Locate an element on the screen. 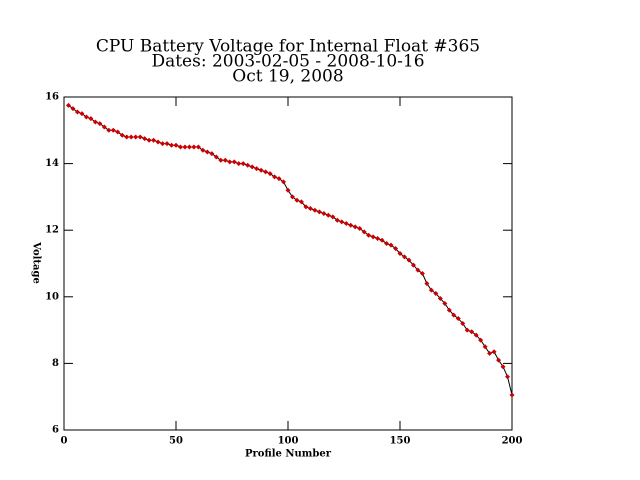 Image resolution: width=640 pixels, height=480 pixels. y-tick-label: 12 is located at coordinates (52, 230).